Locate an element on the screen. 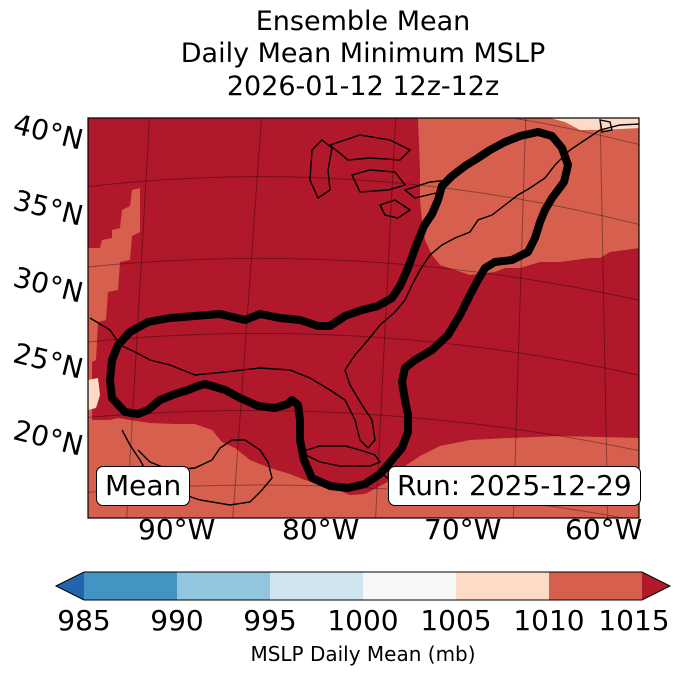  cbar-tick-1005: 1005 is located at coordinates (456, 620).